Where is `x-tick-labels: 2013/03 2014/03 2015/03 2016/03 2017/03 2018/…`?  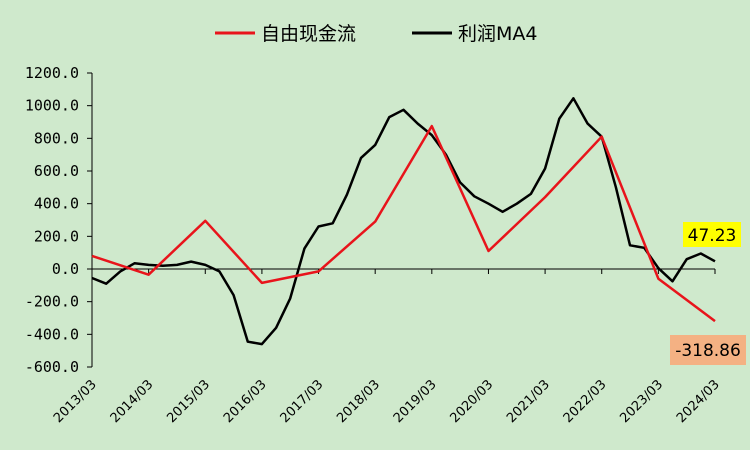
x-tick-labels: 2013/03 2014/03 2015/03 2016/03 2017/03 2018/… is located at coordinates (387, 401).